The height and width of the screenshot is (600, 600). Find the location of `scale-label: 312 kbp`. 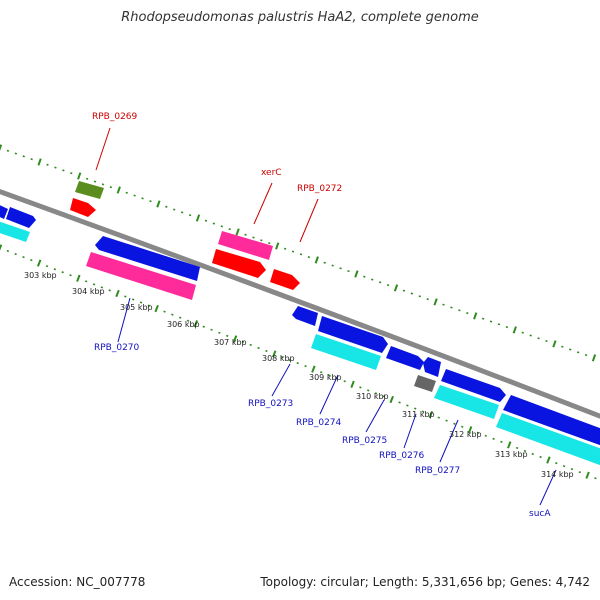

scale-label: 312 kbp is located at coordinates (465, 434).